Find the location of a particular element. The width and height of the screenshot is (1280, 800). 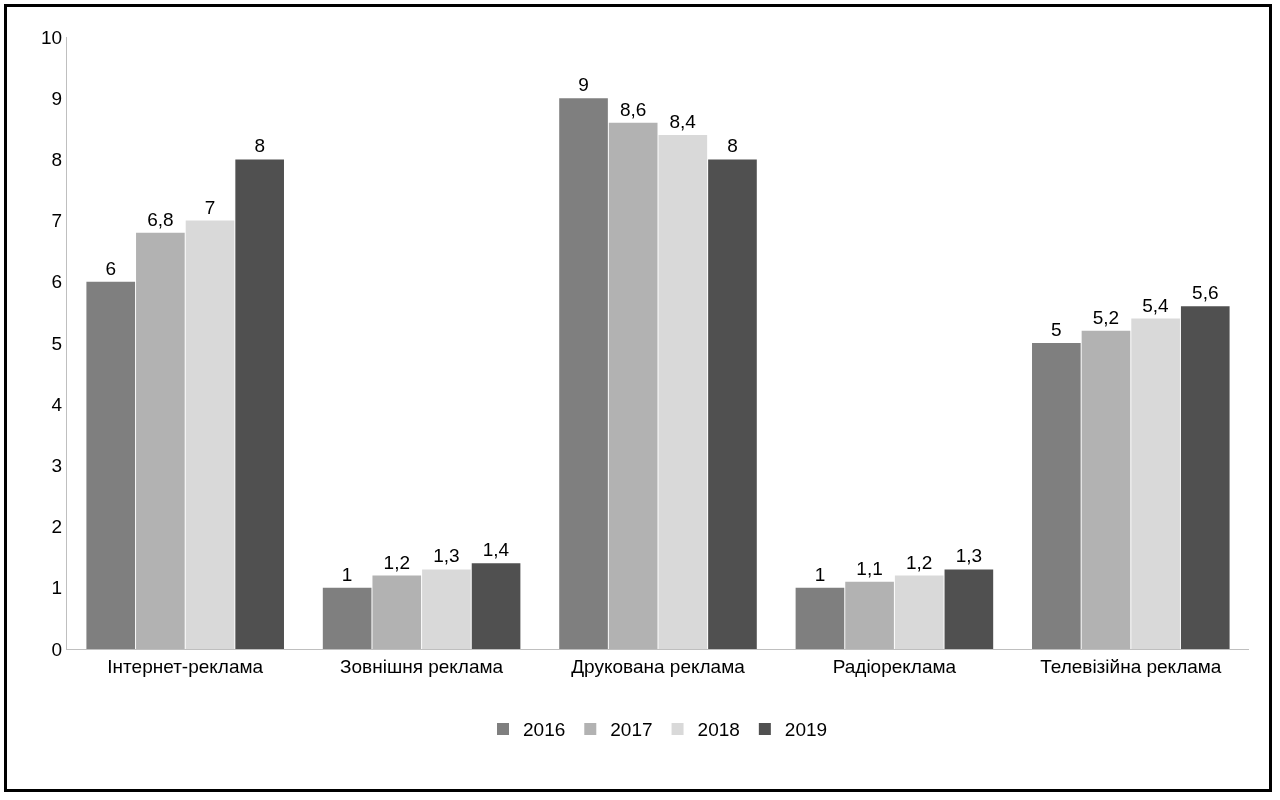

y-tick-label: 2 is located at coordinates (57, 527).